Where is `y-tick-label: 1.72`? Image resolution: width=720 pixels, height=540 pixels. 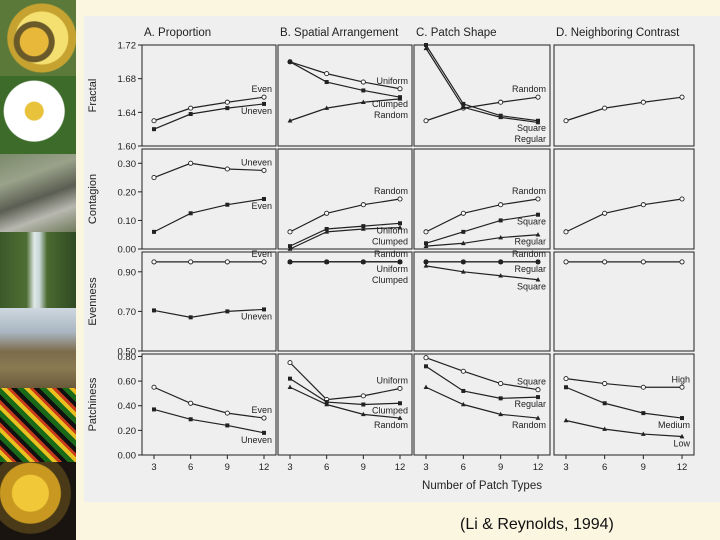
y-tick-label: 1.72 is located at coordinates (127, 46).